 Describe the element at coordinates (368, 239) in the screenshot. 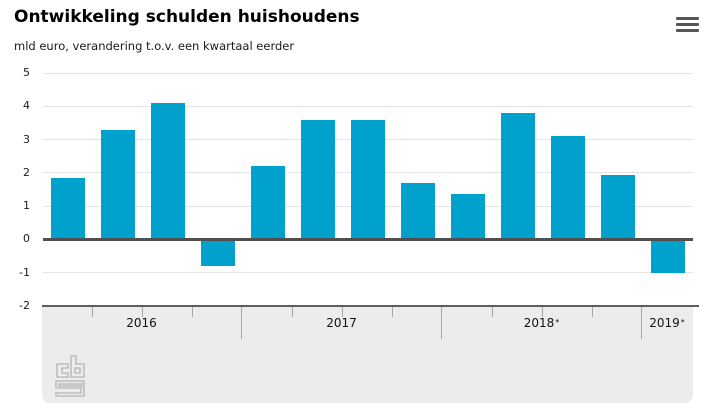

I see `zero-line` at that location.